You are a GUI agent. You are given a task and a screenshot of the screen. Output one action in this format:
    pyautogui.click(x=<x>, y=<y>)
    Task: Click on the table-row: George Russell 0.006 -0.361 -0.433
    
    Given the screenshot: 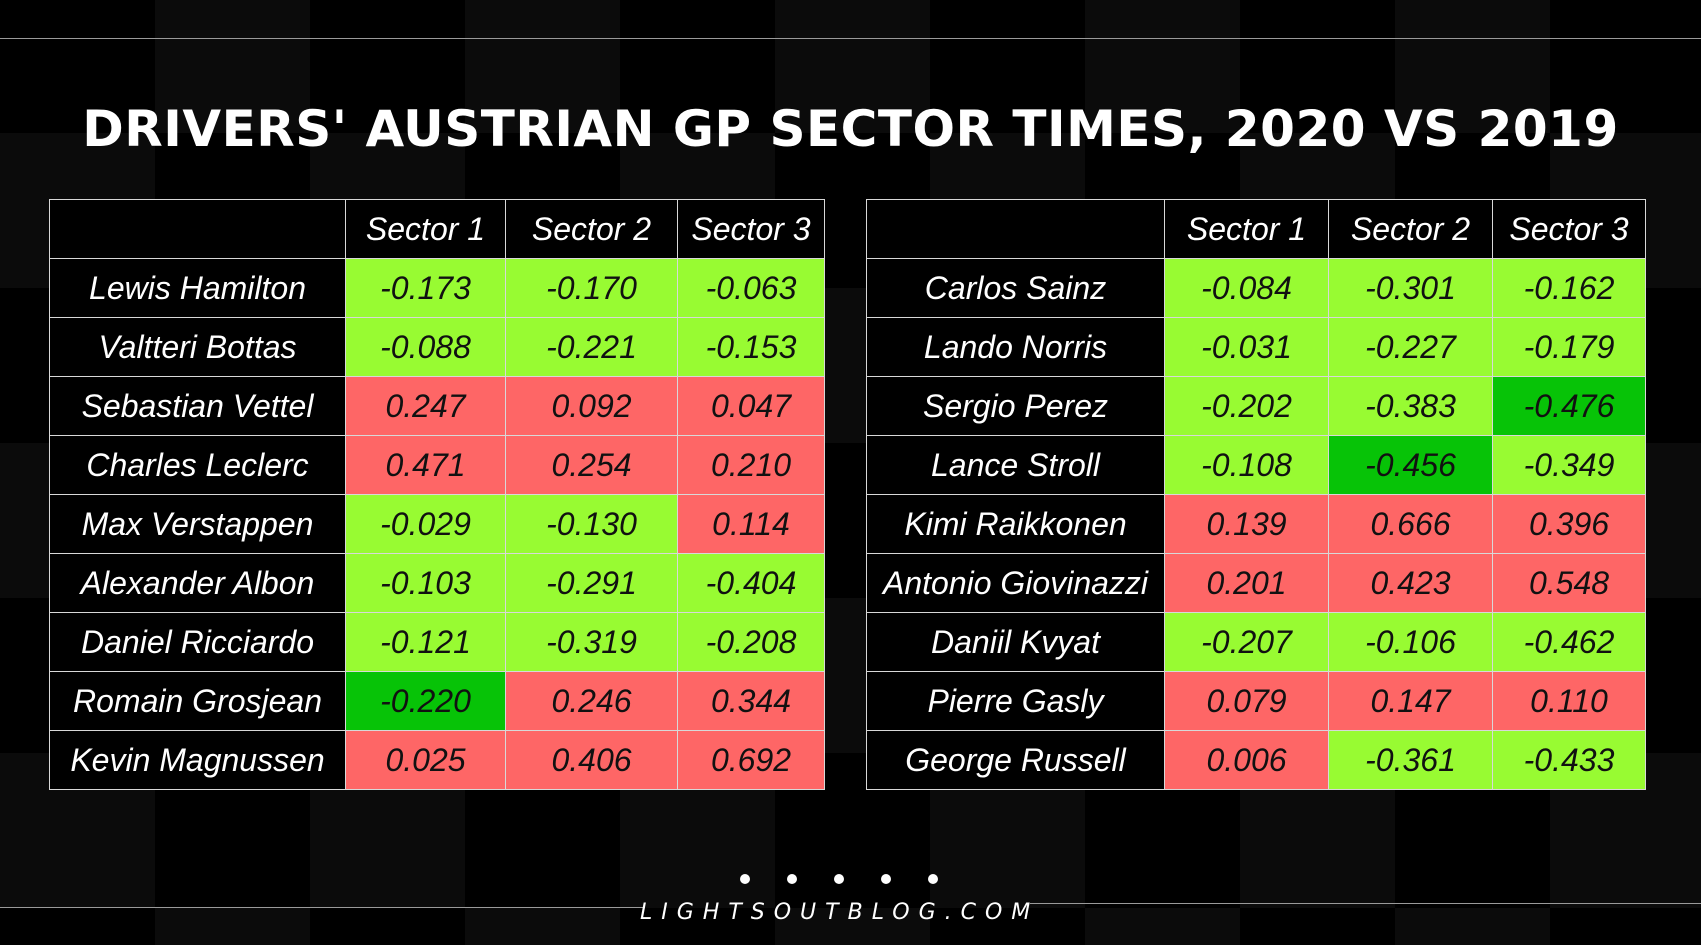 What is the action you would take?
    pyautogui.click(x=1256, y=760)
    